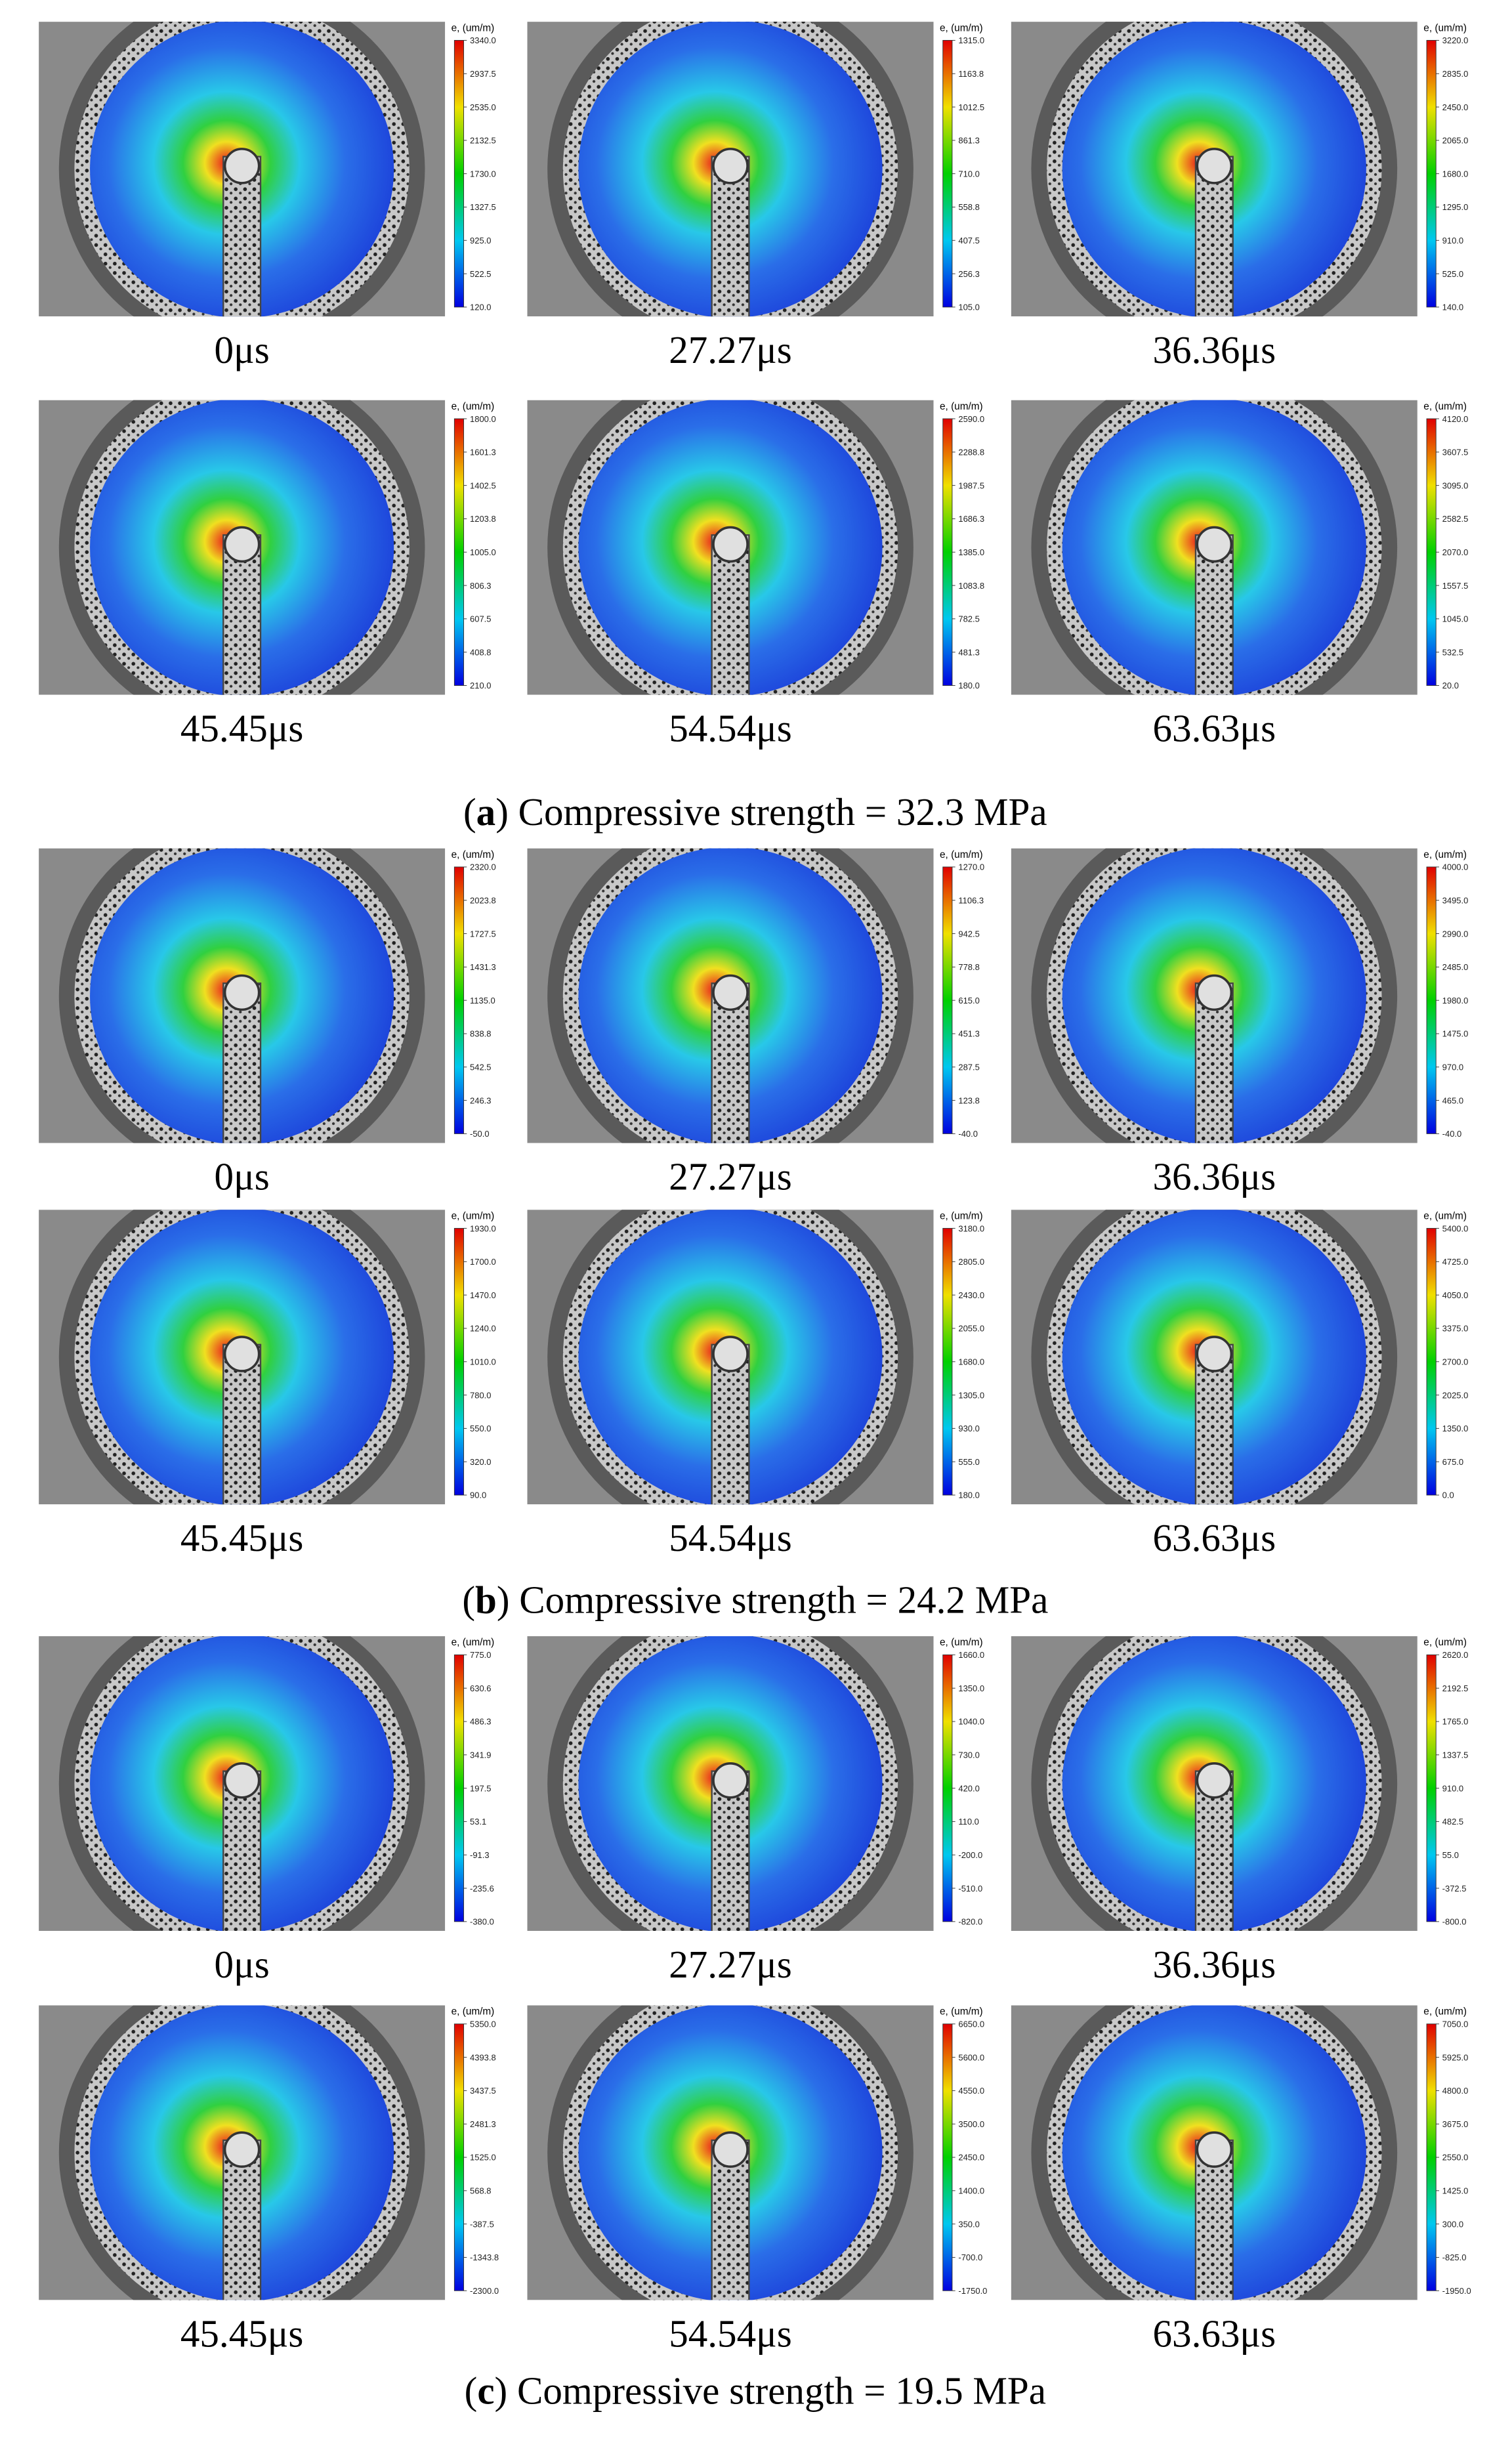 Image resolution: width=1512 pixels, height=2452 pixels. Describe the element at coordinates (971, 107) in the screenshot. I see `colorbar-tick-label: 1012.5` at that location.